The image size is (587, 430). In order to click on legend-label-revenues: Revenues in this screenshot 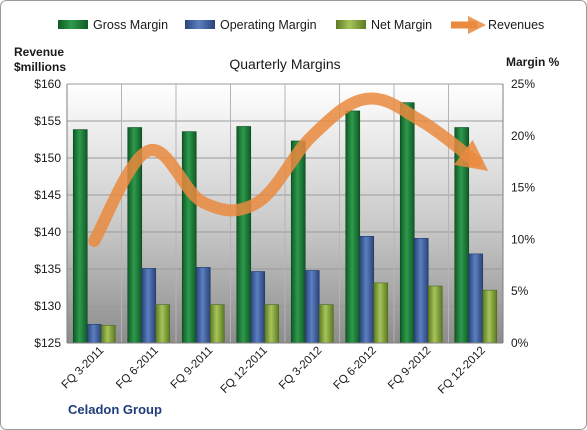, I will do `click(516, 25)`.